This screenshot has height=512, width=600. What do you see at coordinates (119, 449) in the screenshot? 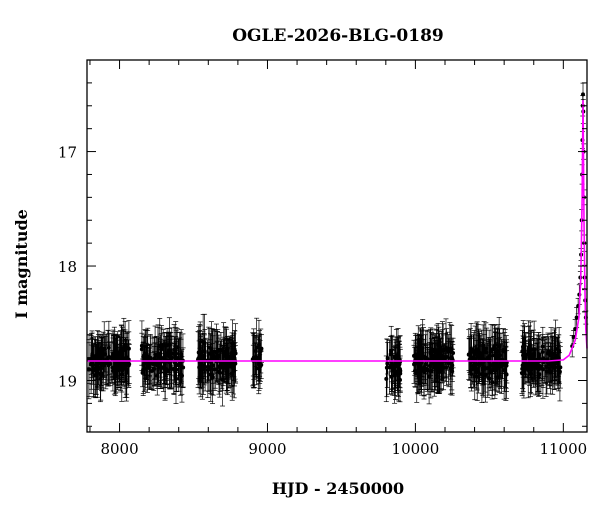
I see `x-tick-label: 8000` at bounding box center [119, 449].